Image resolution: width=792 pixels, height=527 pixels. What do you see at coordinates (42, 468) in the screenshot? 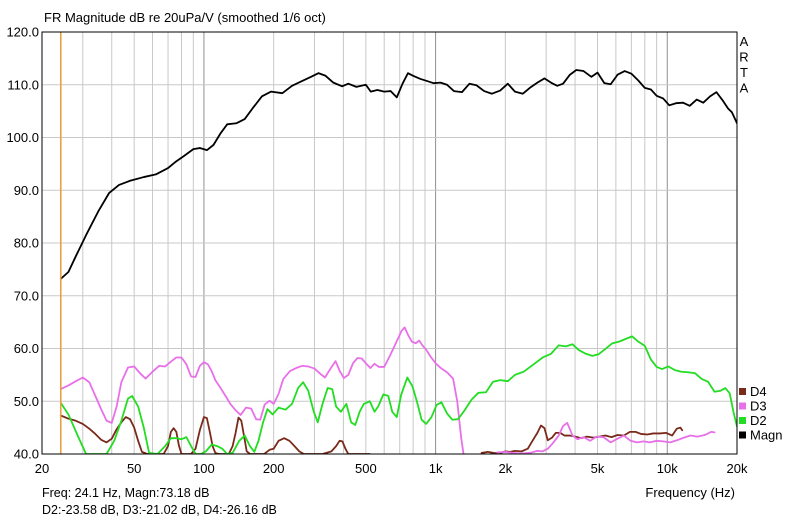
I see `x-tick-label: 20` at bounding box center [42, 468].